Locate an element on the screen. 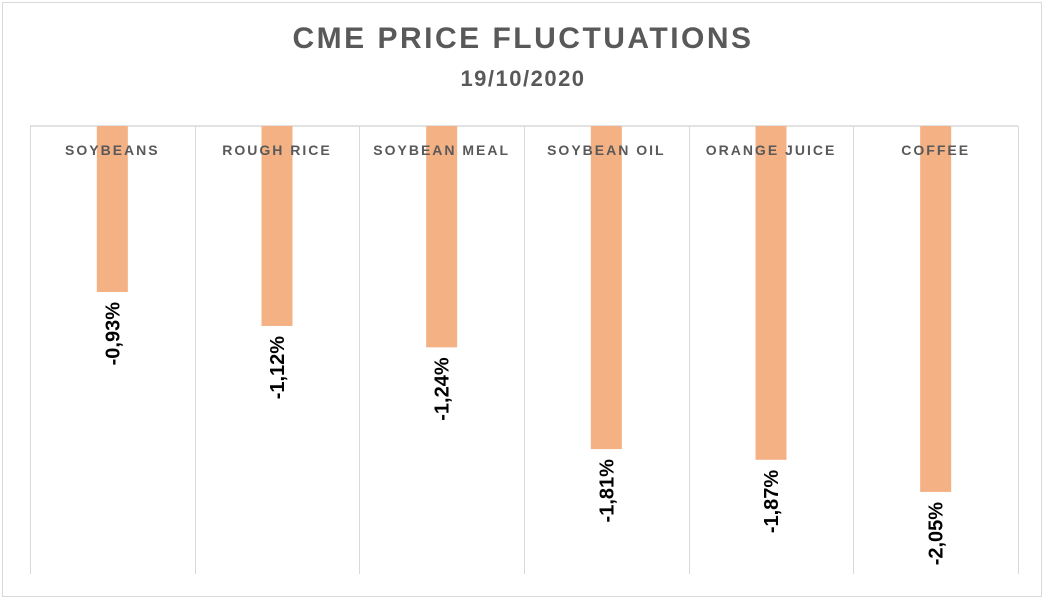 This screenshot has width=1046, height=601. data-label: -1,12% is located at coordinates (278, 368).